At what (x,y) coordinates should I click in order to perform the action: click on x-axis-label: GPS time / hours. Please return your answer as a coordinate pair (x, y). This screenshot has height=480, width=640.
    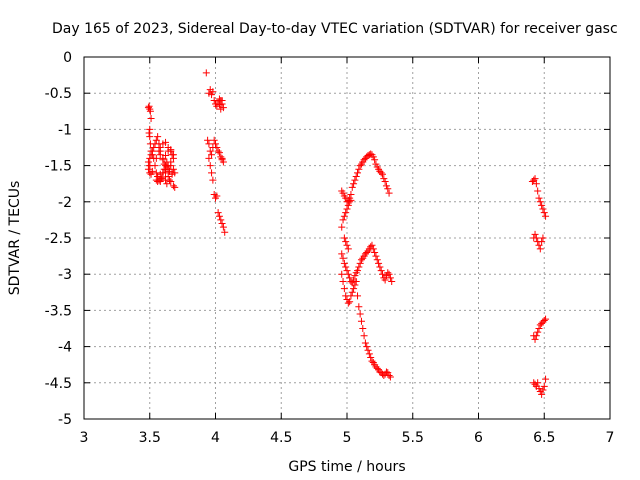
    Looking at the image, I should click on (346, 467).